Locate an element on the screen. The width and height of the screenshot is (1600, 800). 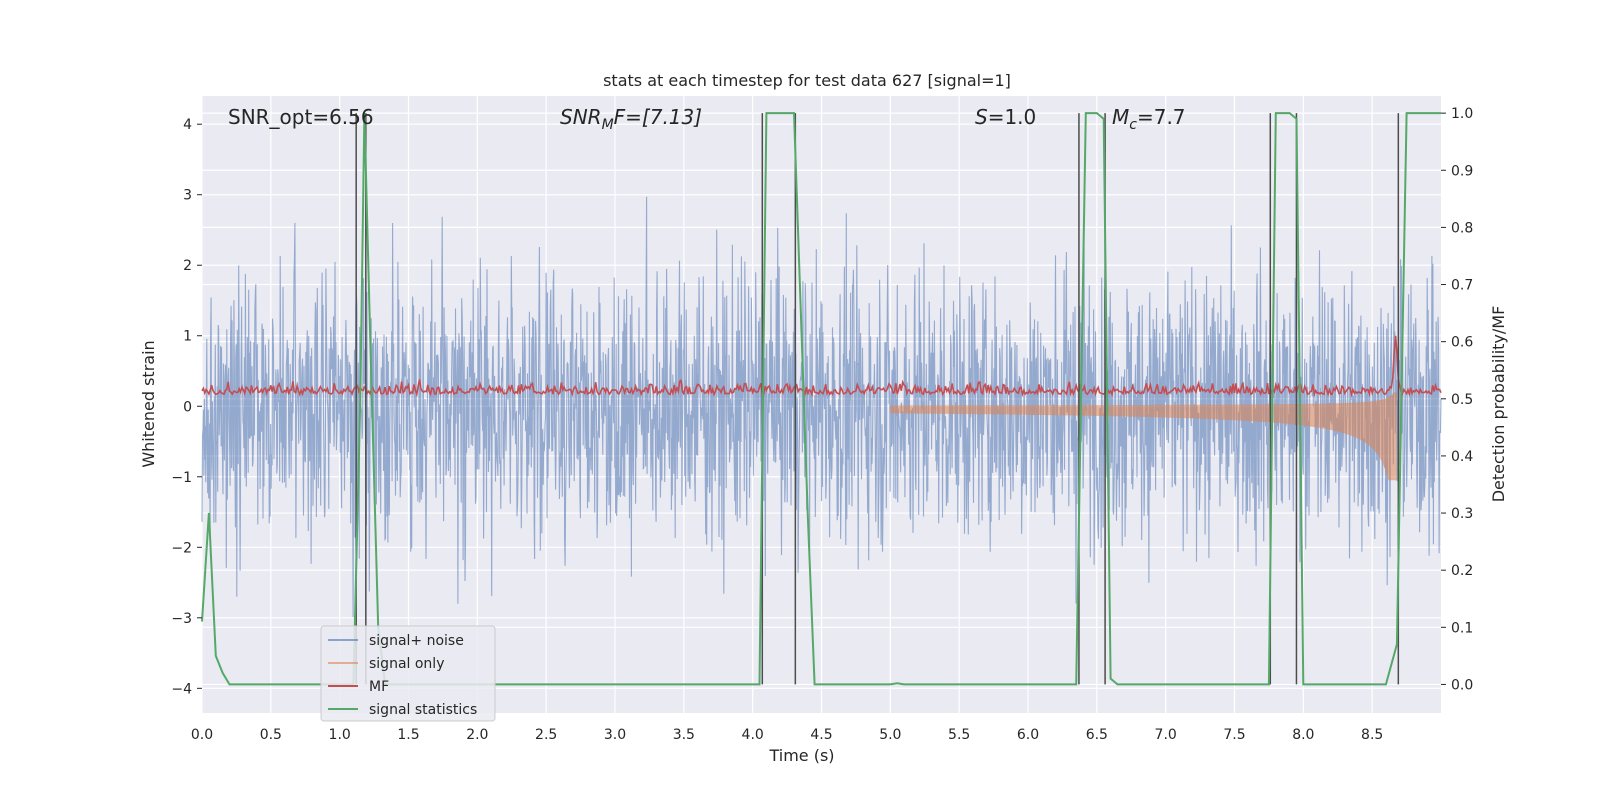
x-tick-label: 5.0 is located at coordinates (890, 735).